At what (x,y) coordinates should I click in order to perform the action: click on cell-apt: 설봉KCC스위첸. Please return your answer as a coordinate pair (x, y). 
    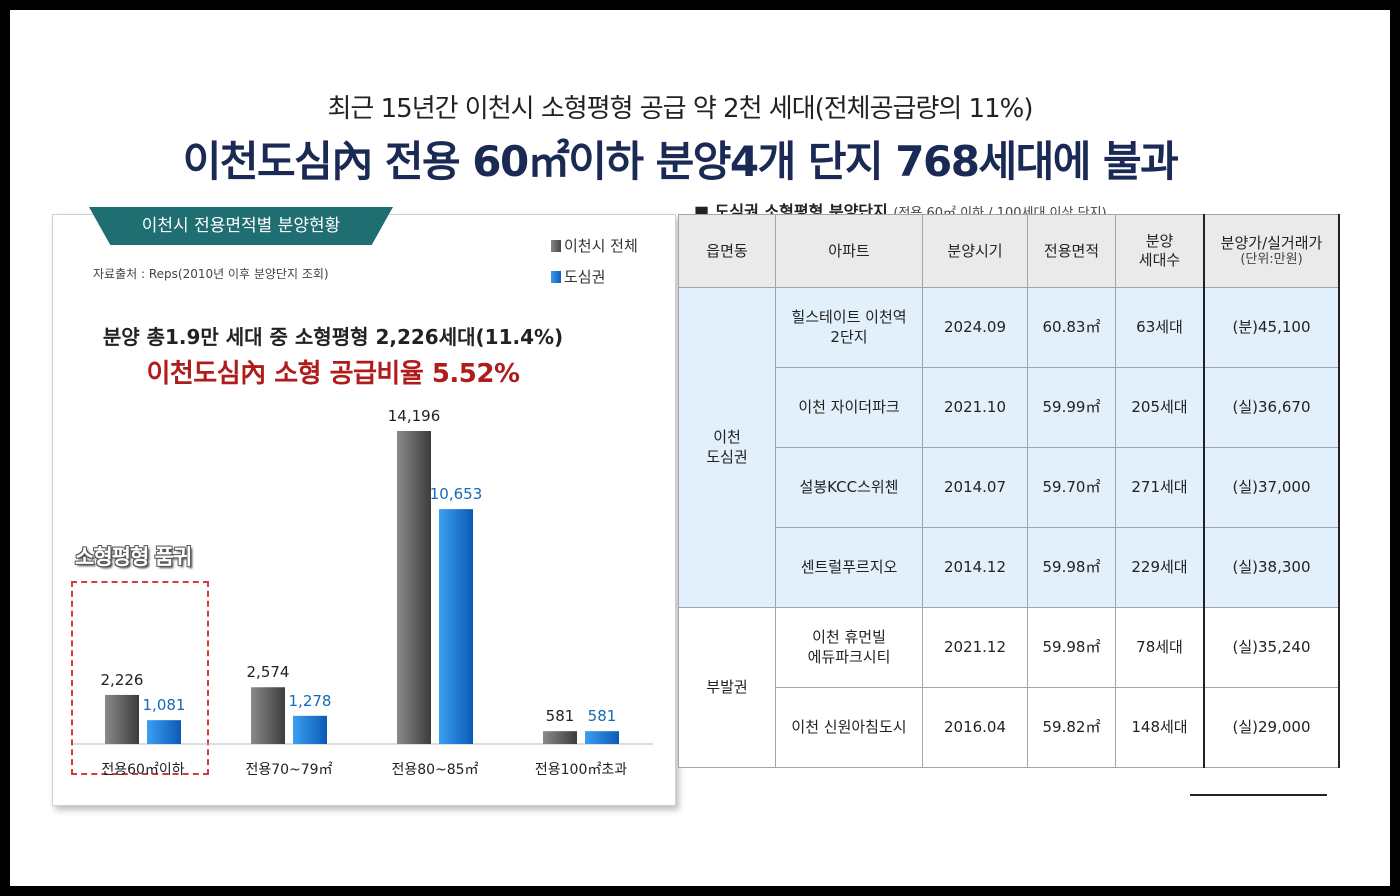
    Looking at the image, I should click on (849, 487).